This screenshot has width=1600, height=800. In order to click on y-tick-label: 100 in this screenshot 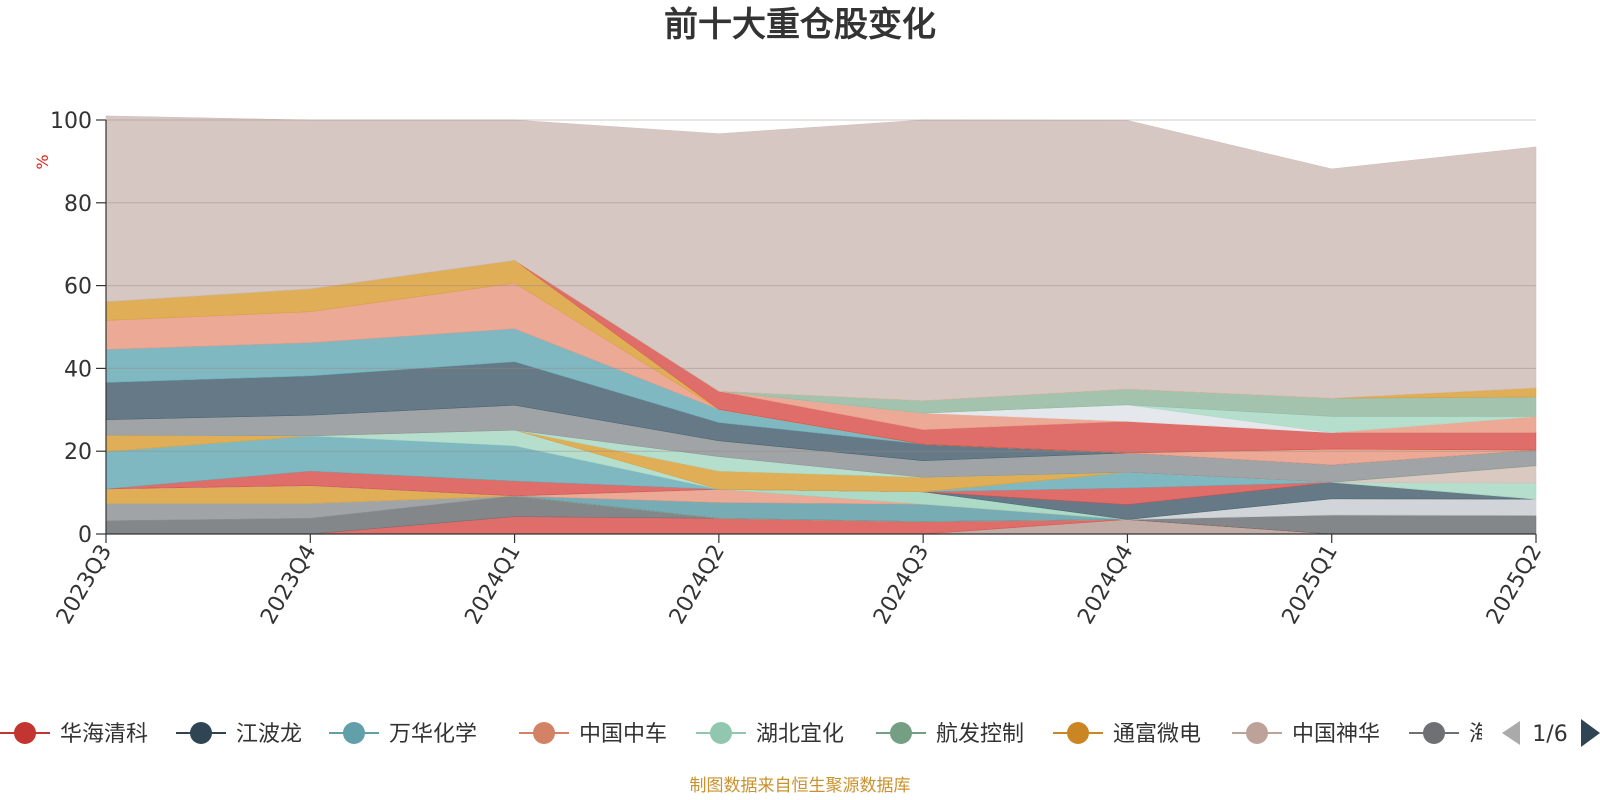, I will do `click(71, 121)`.